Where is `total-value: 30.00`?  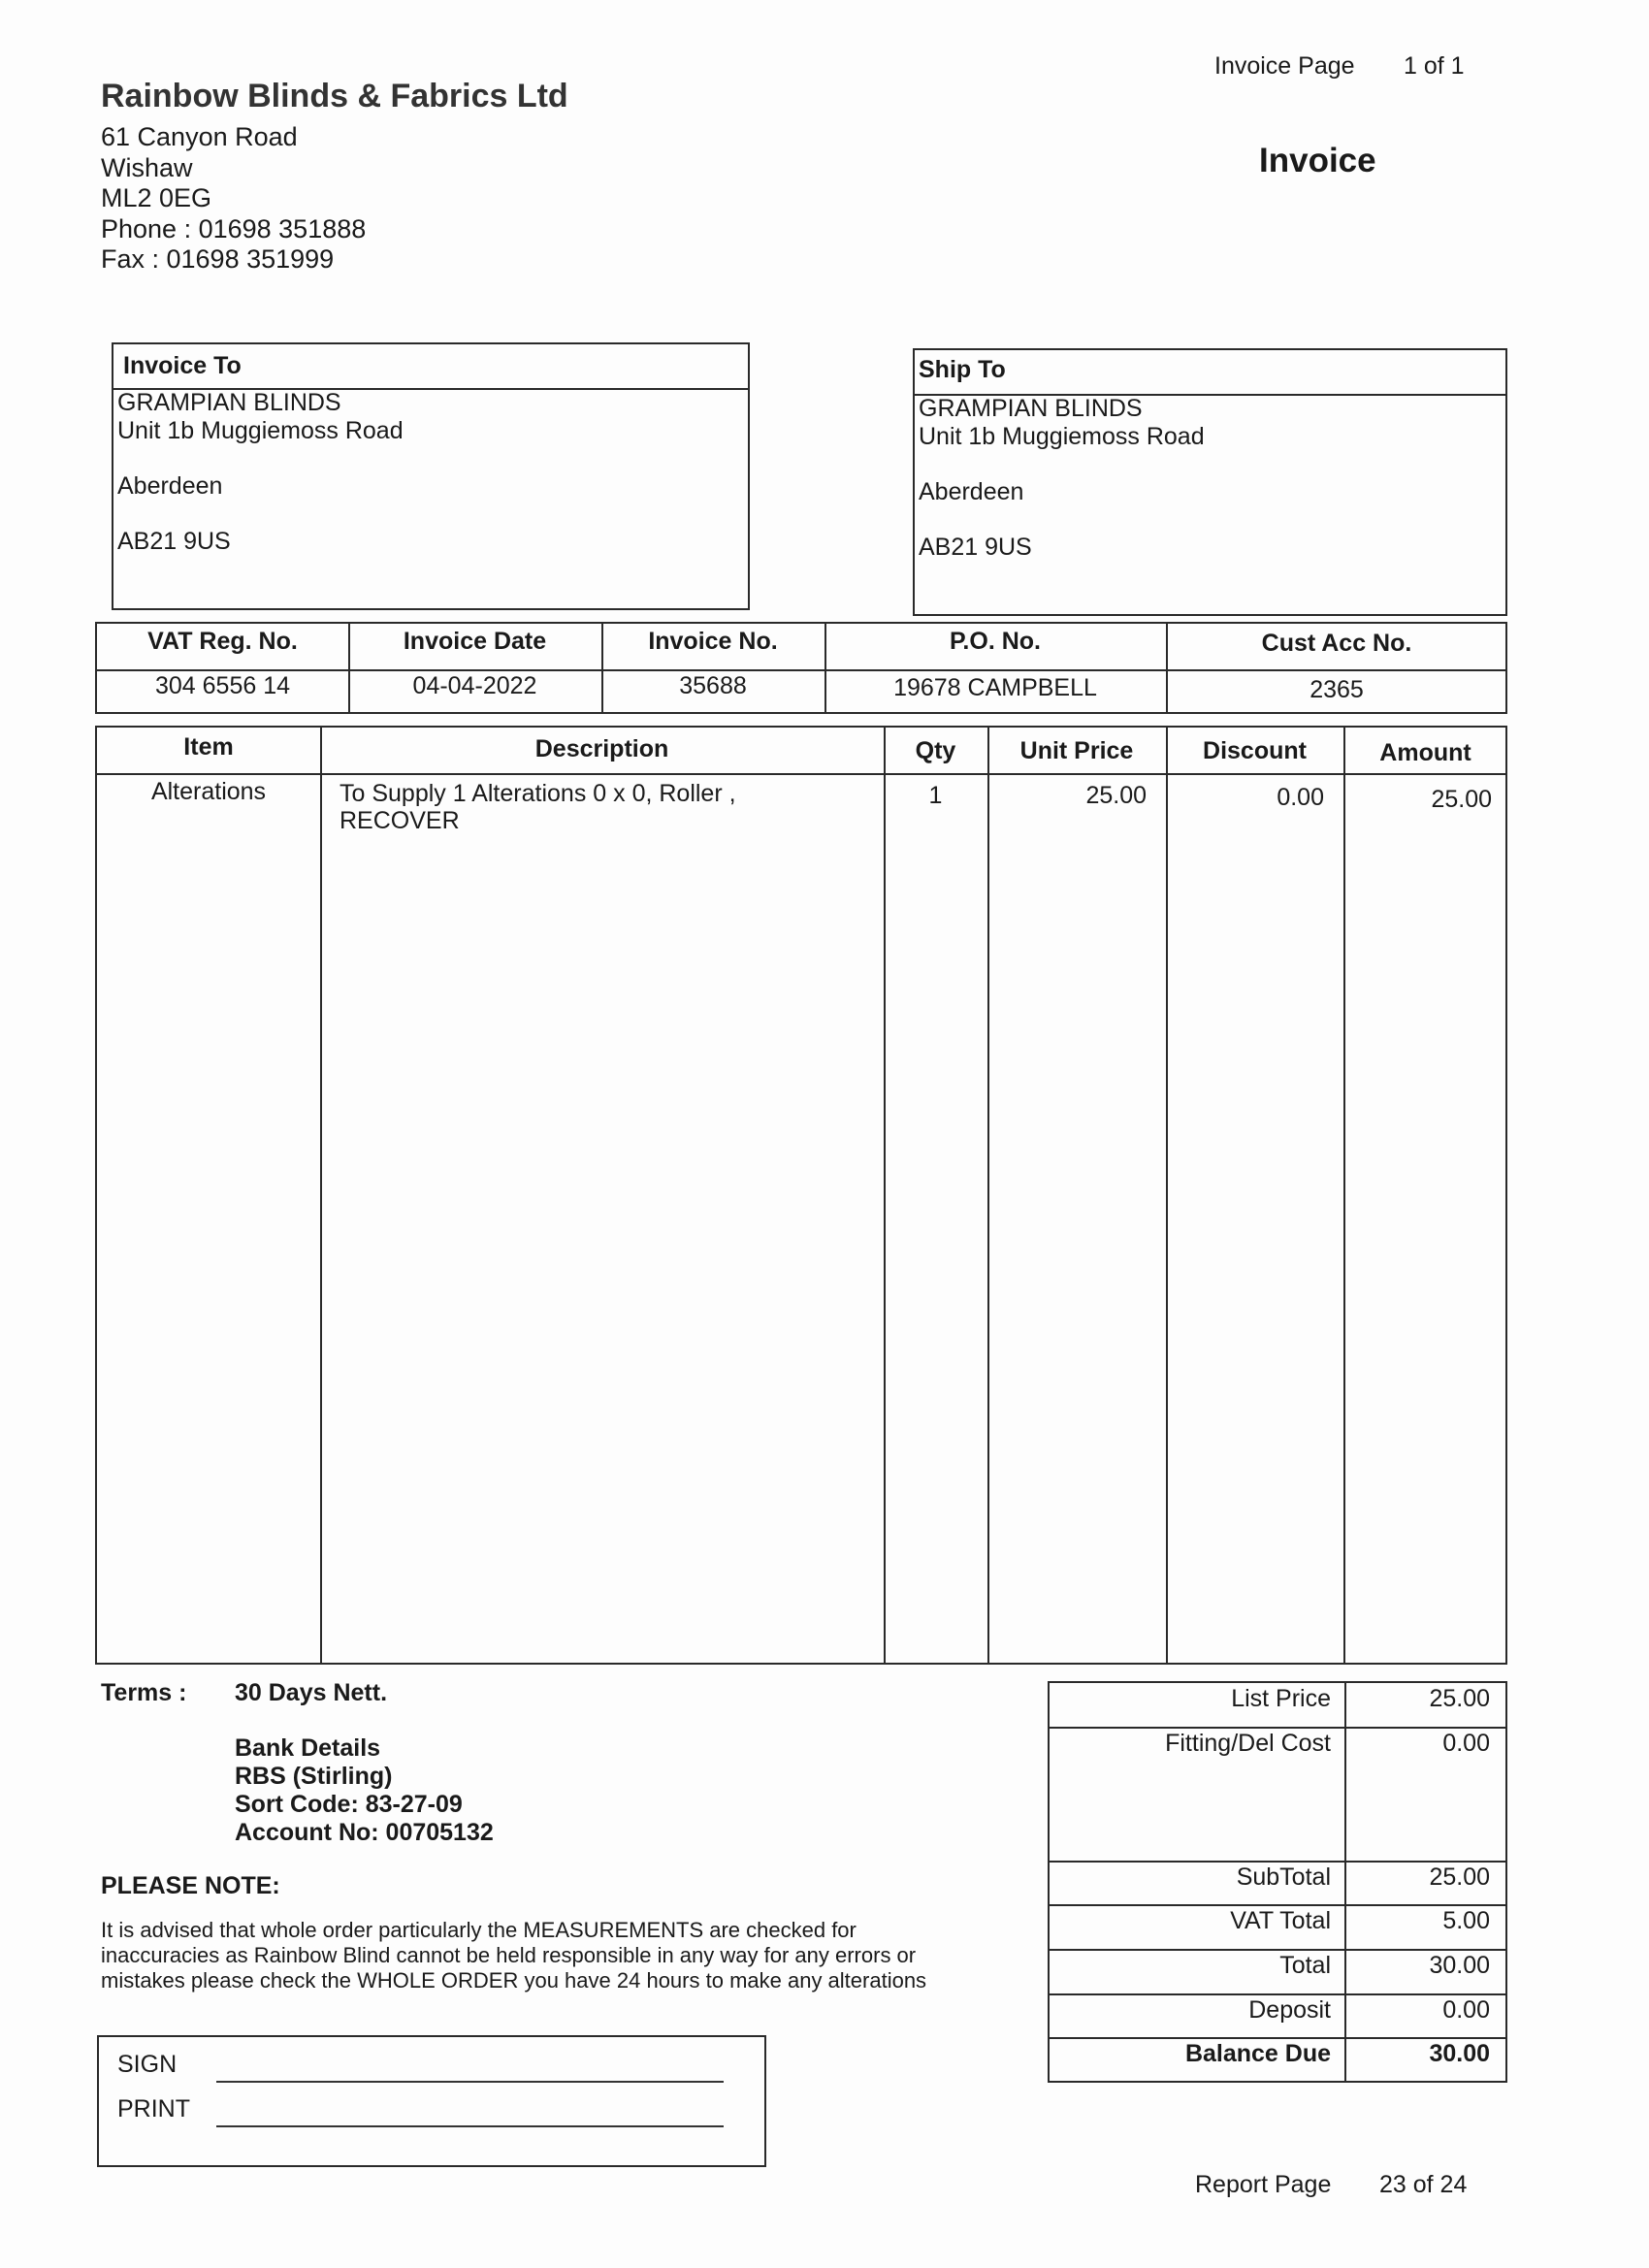 total-value: 30.00 is located at coordinates (1459, 1965).